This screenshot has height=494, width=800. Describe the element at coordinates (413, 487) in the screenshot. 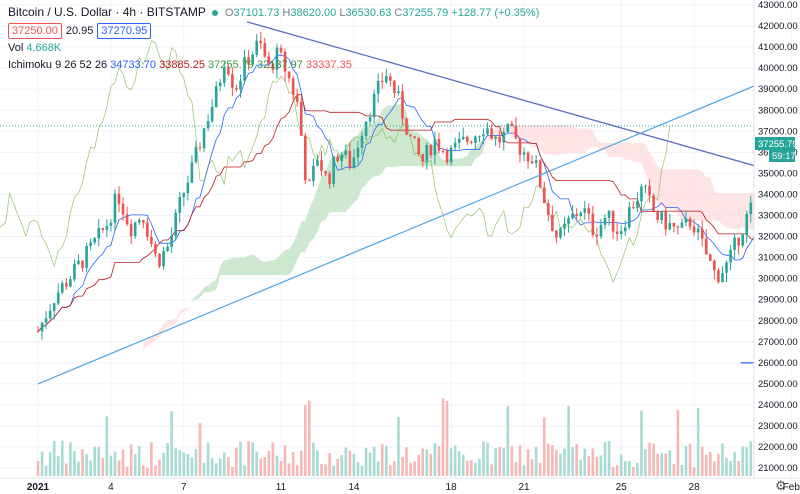

I see `date-axis: 202147111418212528Feb48` at that location.